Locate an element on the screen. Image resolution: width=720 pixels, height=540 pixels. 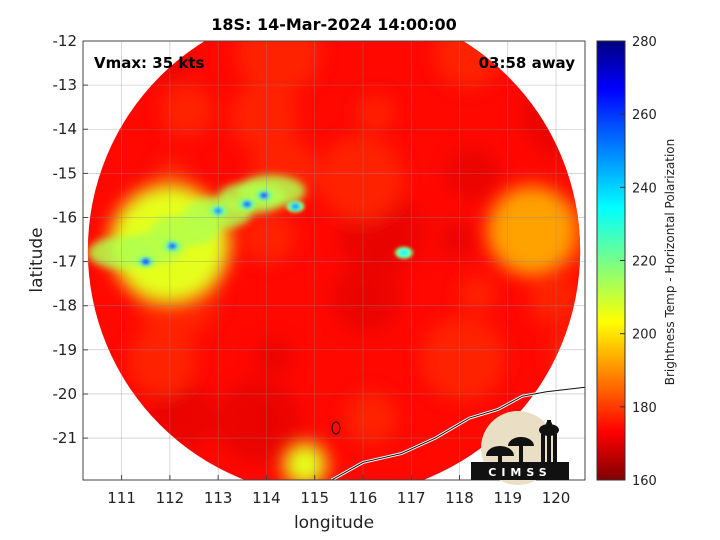
colorbar-tick-label: 260 is located at coordinates (644, 115).